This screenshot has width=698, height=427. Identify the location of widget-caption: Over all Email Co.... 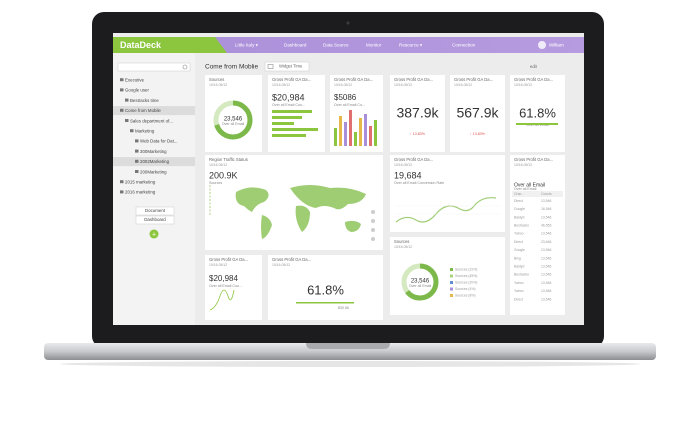
(349, 105).